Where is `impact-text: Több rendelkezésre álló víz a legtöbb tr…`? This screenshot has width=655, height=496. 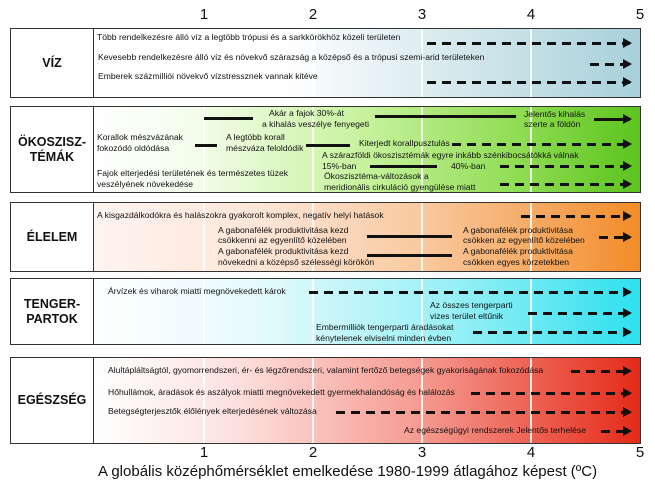
impact-text: Több rendelkezésre álló víz a legtöbb tr… is located at coordinates (249, 37).